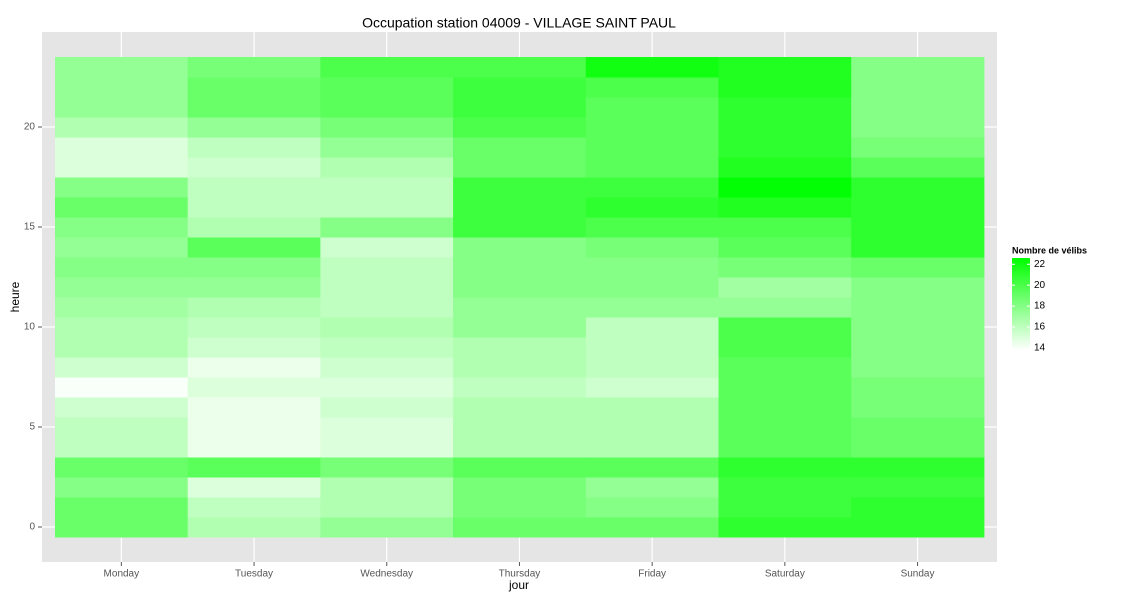  What do you see at coordinates (30, 227) in the screenshot?
I see `y-tick-label: 15` at bounding box center [30, 227].